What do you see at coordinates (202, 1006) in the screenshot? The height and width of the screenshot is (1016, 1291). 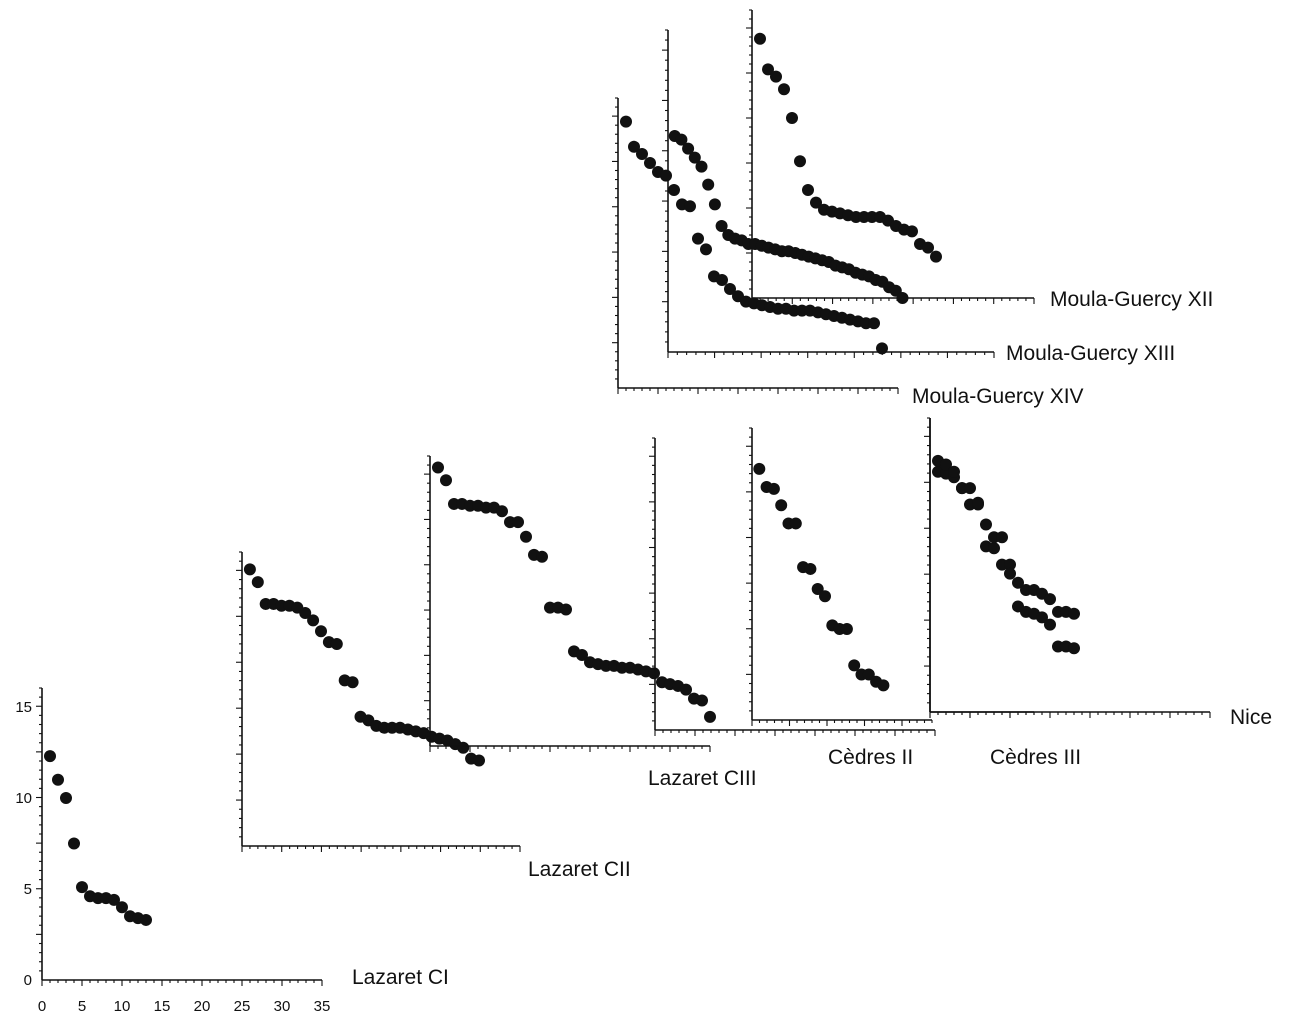 I see `x-tick-label: 20` at bounding box center [202, 1006].